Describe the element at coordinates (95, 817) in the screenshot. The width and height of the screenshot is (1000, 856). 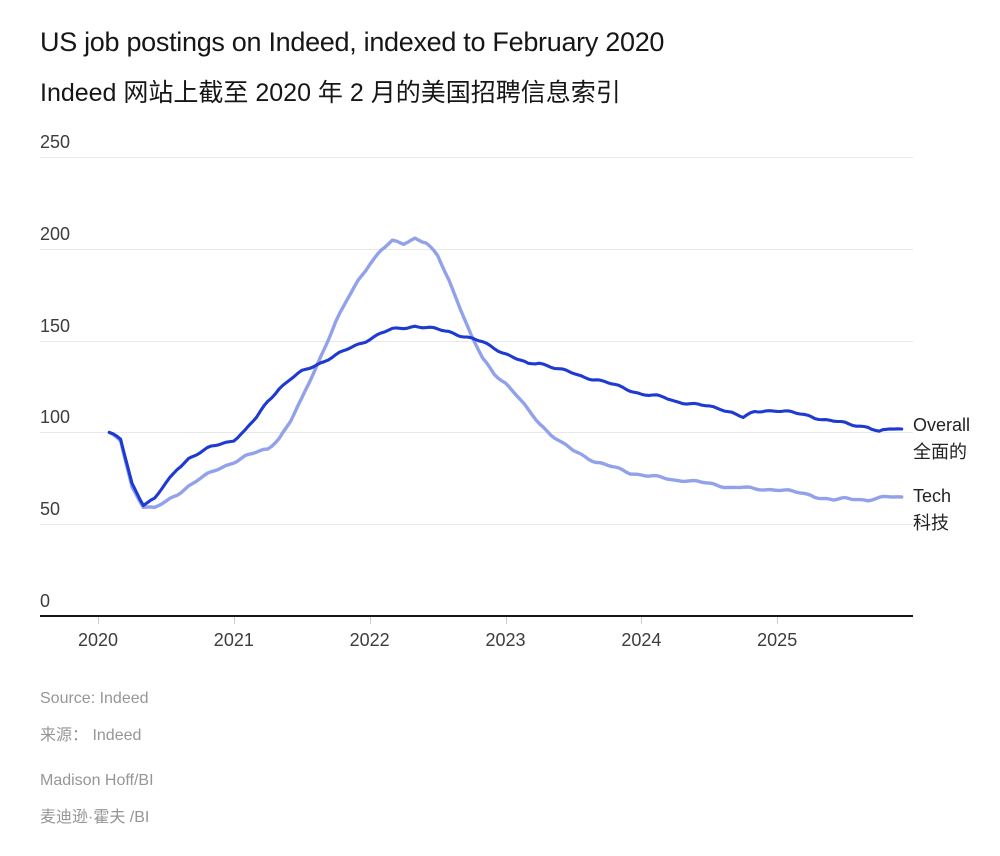
I see `credit-line-chinese: 麦迪逊·霍夫 /BI` at that location.